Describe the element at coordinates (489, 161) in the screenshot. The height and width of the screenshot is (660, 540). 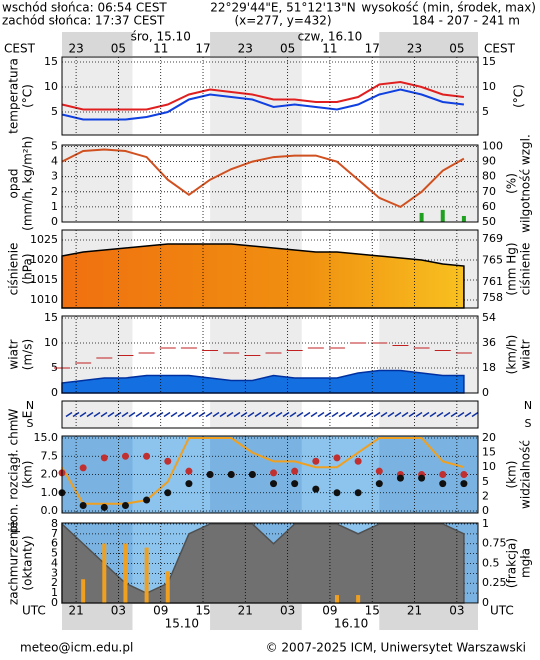
I see `y2-tick-label: 90` at that location.